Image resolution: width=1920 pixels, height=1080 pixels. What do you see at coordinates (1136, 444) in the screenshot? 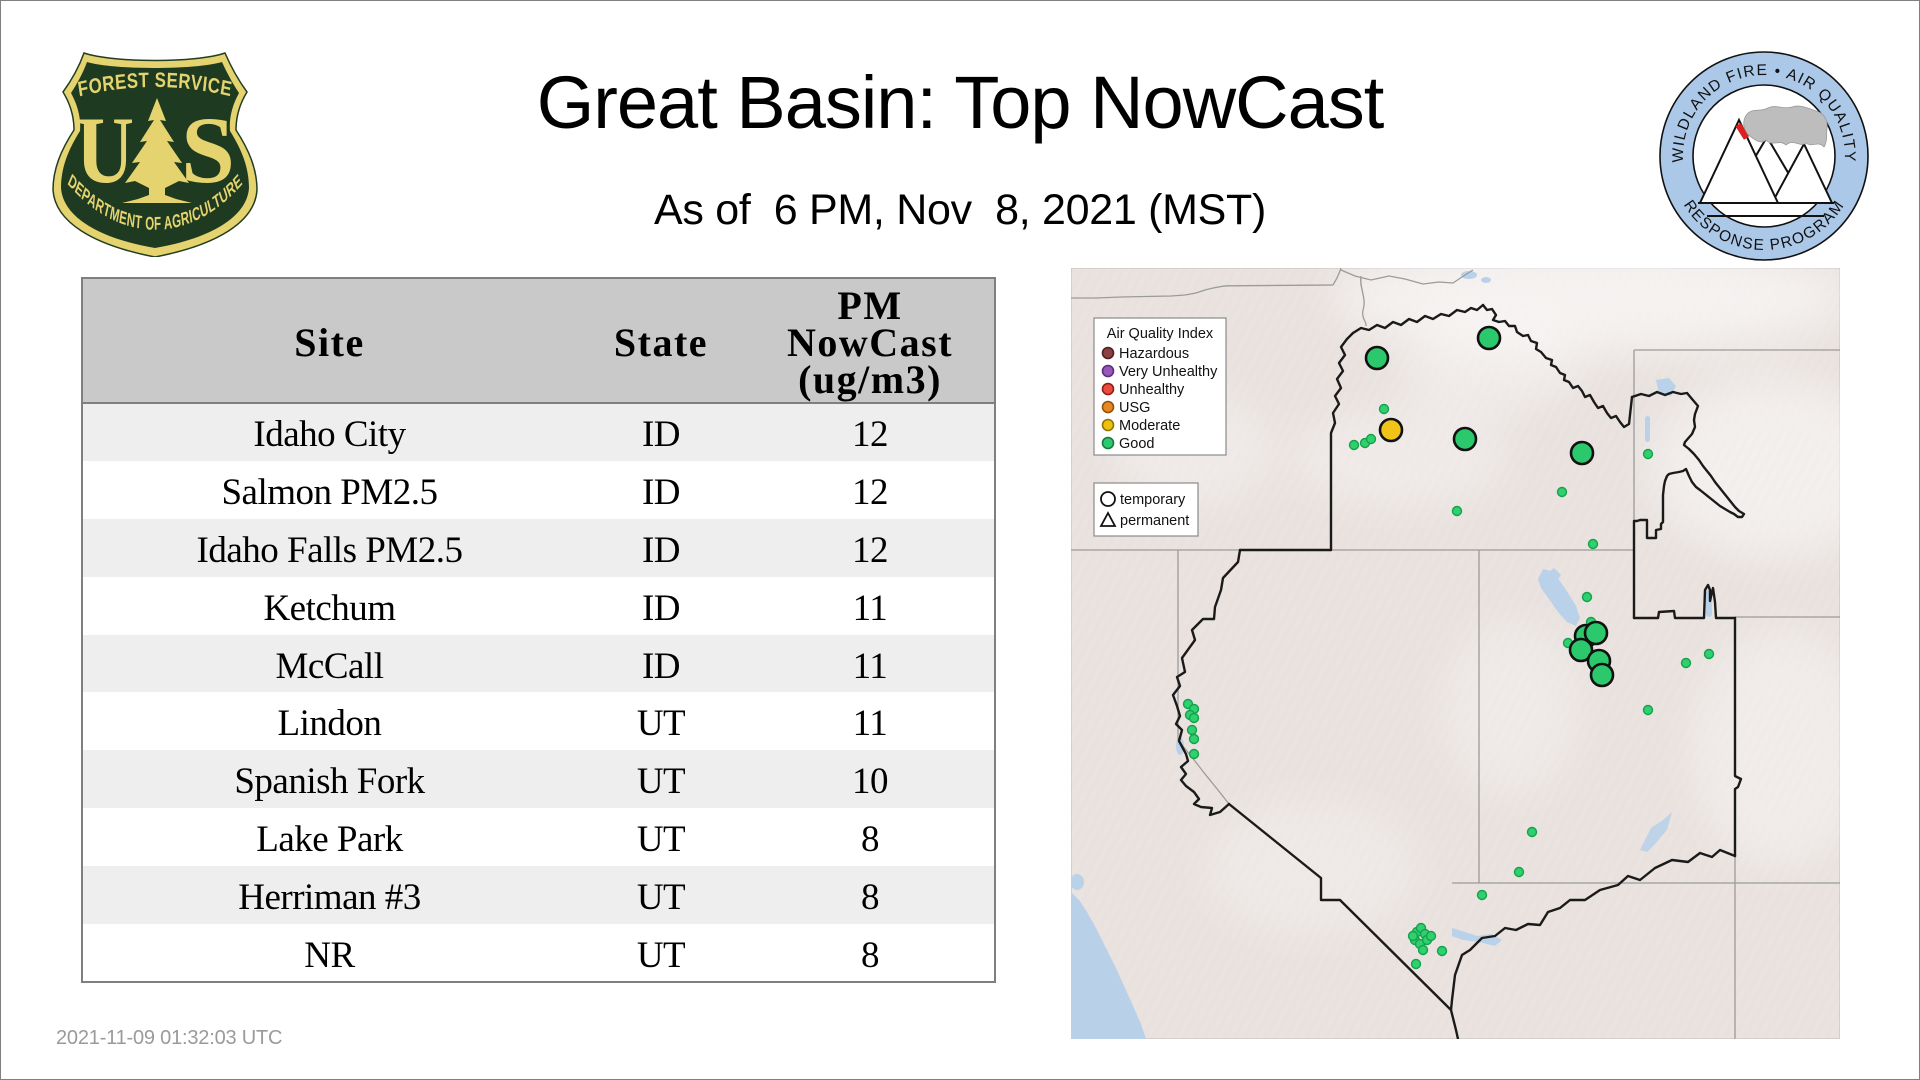
I see `svg-text: Good` at bounding box center [1136, 444].